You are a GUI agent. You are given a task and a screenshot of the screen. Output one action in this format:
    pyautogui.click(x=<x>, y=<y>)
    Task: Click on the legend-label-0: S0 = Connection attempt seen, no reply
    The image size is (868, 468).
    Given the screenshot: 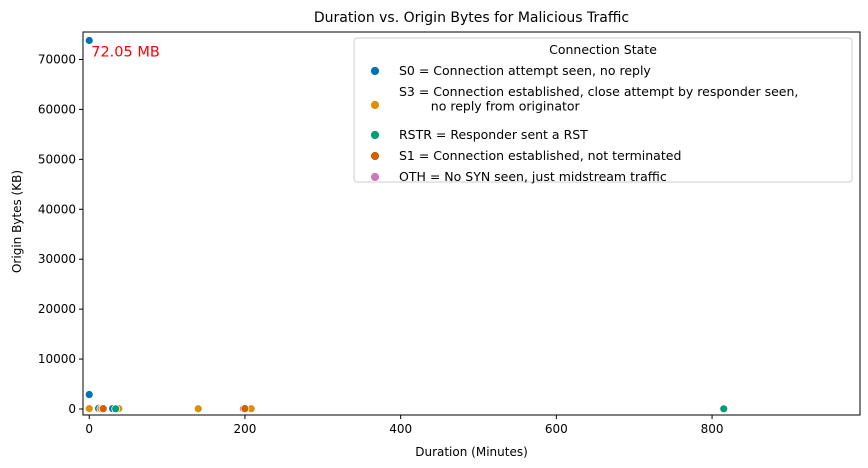 What is the action you would take?
    pyautogui.click(x=525, y=70)
    